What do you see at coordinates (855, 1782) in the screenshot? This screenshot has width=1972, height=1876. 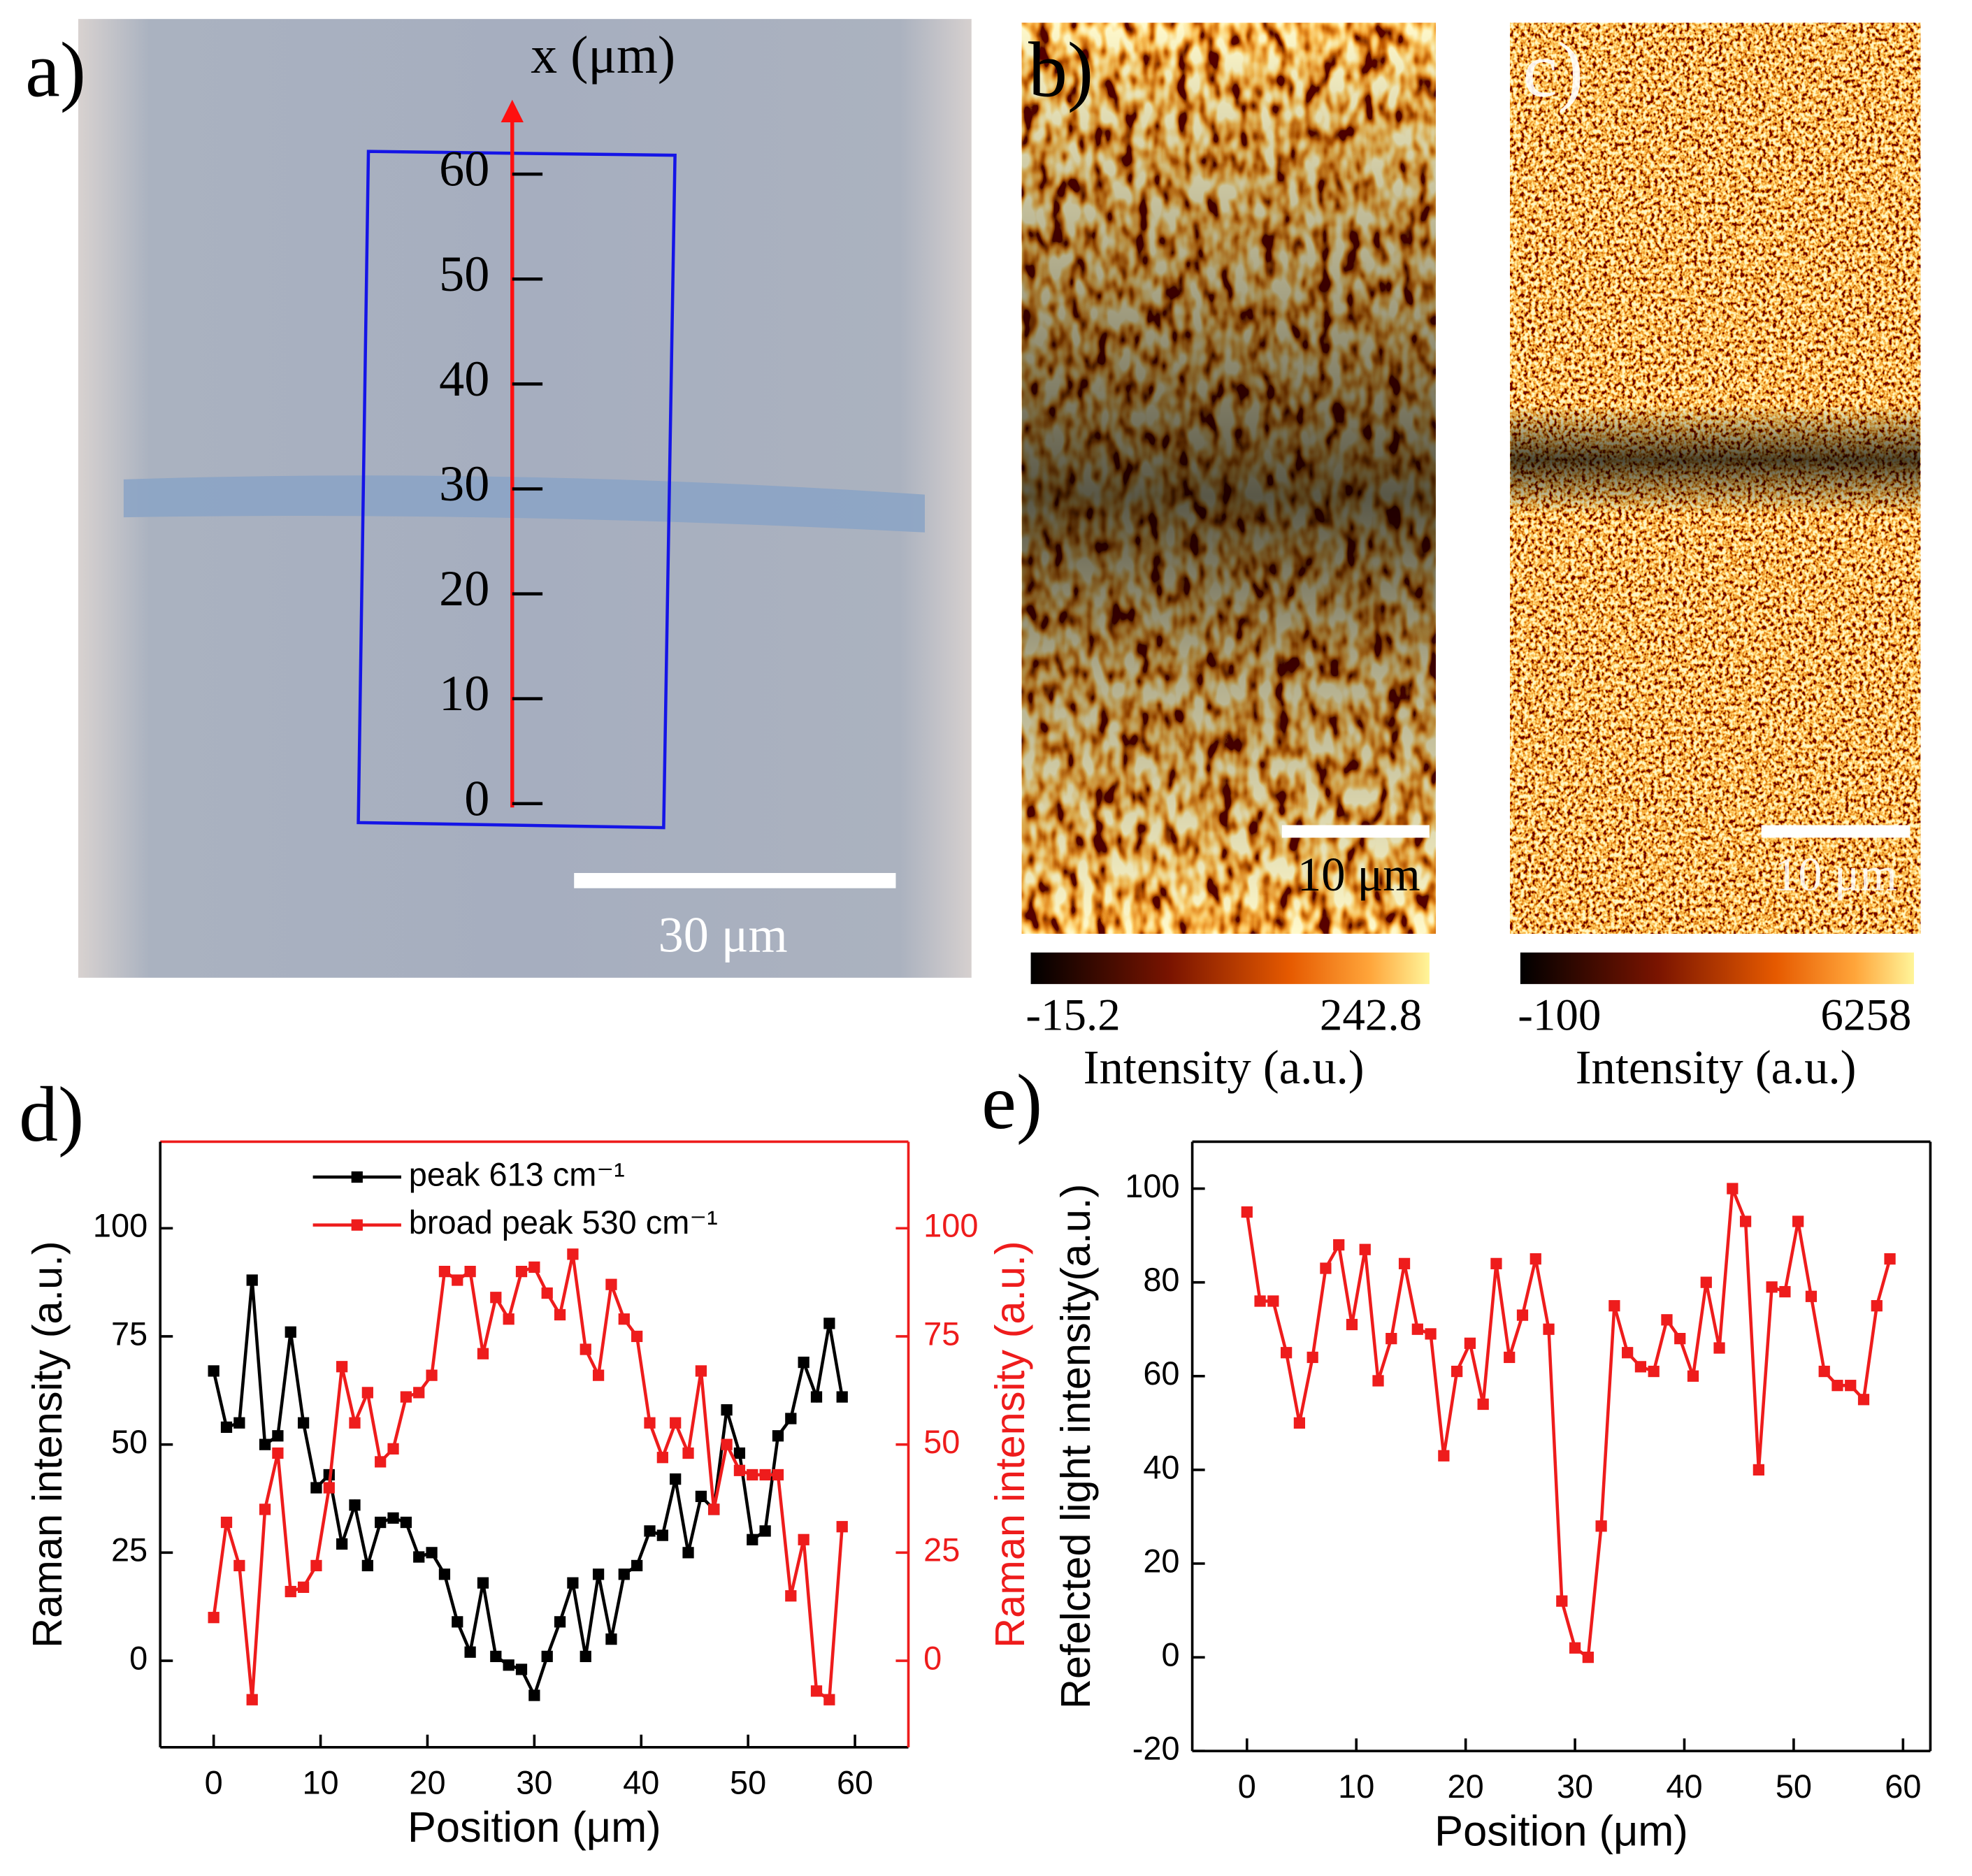 I see `x-tick-label: 60` at bounding box center [855, 1782].